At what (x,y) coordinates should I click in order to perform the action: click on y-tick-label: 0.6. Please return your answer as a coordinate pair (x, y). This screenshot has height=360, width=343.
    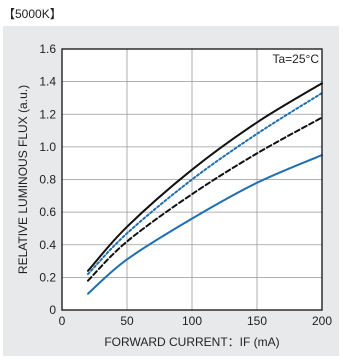
    Looking at the image, I should click on (47, 212).